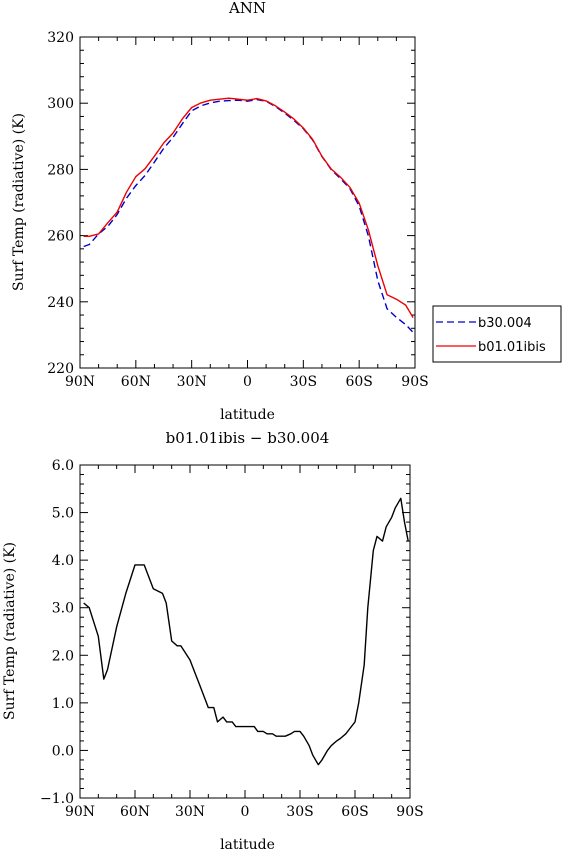  I want to click on y-tick-label: 6.0, so click(63, 466).